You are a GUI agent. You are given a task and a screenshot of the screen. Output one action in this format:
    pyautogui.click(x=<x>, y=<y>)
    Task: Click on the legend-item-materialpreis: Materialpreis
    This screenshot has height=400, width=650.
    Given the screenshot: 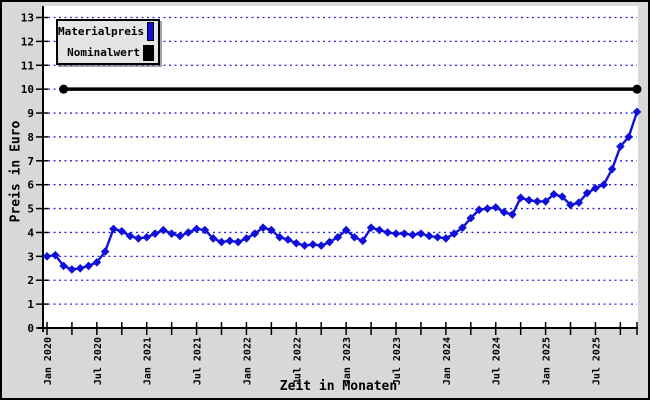 What is the action you would take?
    pyautogui.click(x=108, y=31)
    